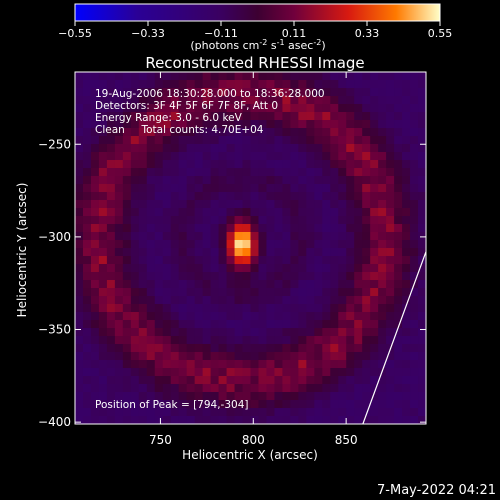  I want to click on colorbar-tick-label: 0.11, so click(294, 33).